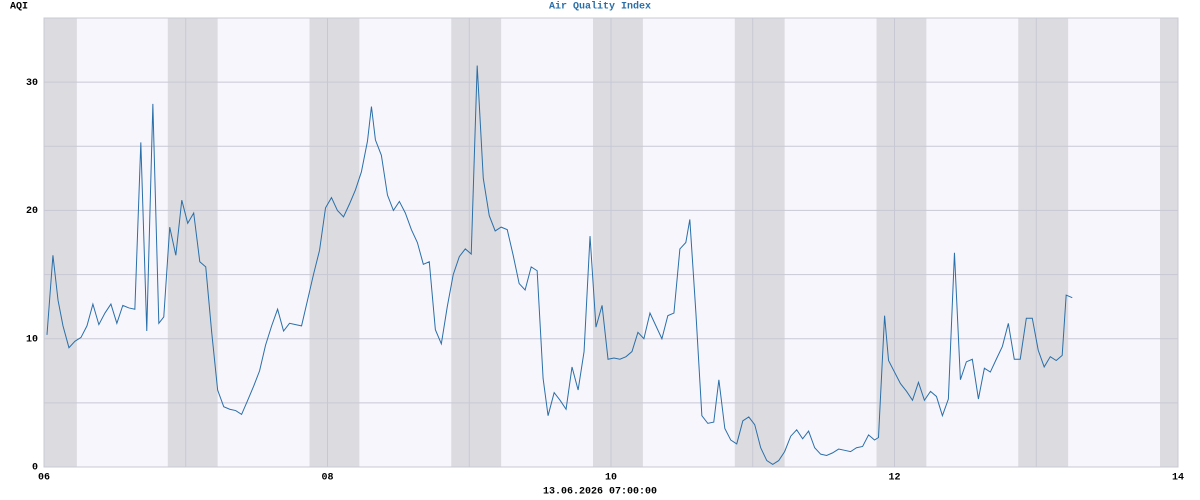  Describe the element at coordinates (32, 339) in the screenshot. I see `y-tick-label: 10` at that location.